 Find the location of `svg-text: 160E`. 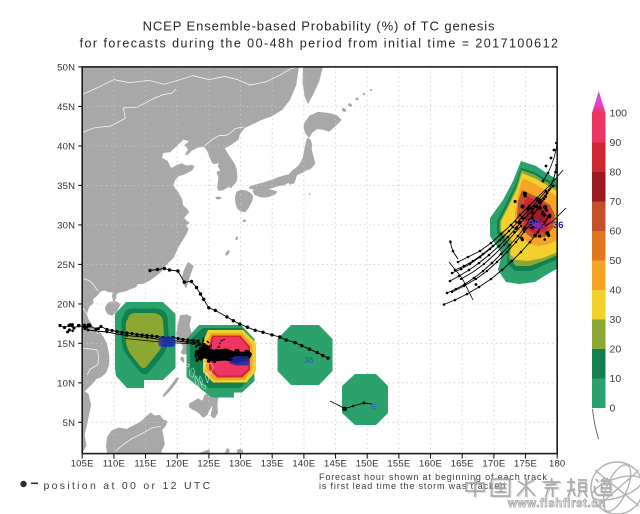

svg-text: 160E is located at coordinates (430, 464).